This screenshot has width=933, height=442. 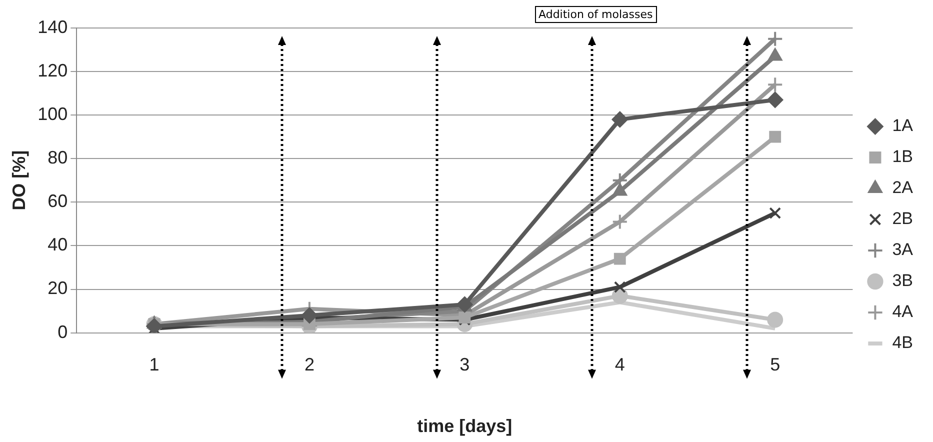 What do you see at coordinates (903, 280) in the screenshot?
I see `legend-label: 3B` at bounding box center [903, 280].